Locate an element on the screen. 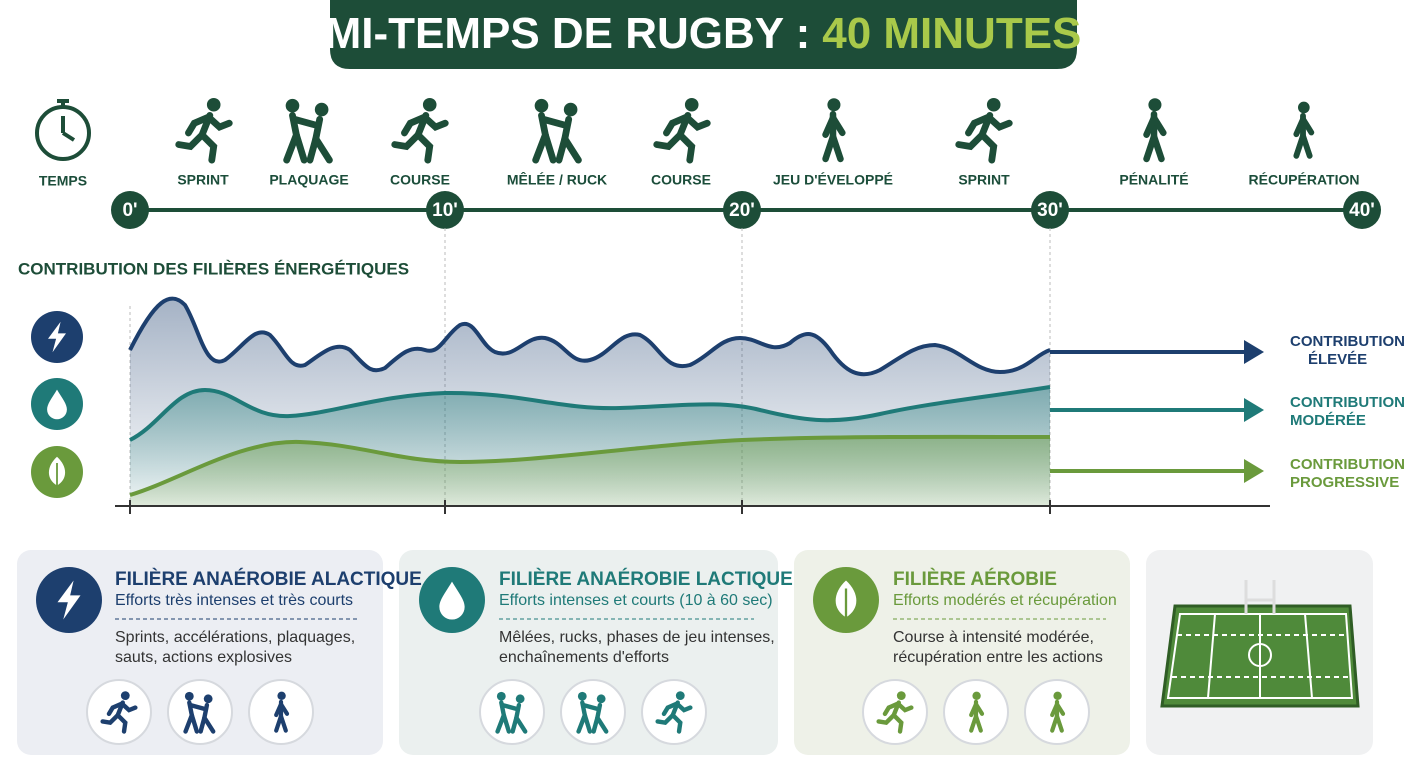 The height and width of the screenshot is (768, 1408). level-label: PROGRESSIVE is located at coordinates (1344, 482).